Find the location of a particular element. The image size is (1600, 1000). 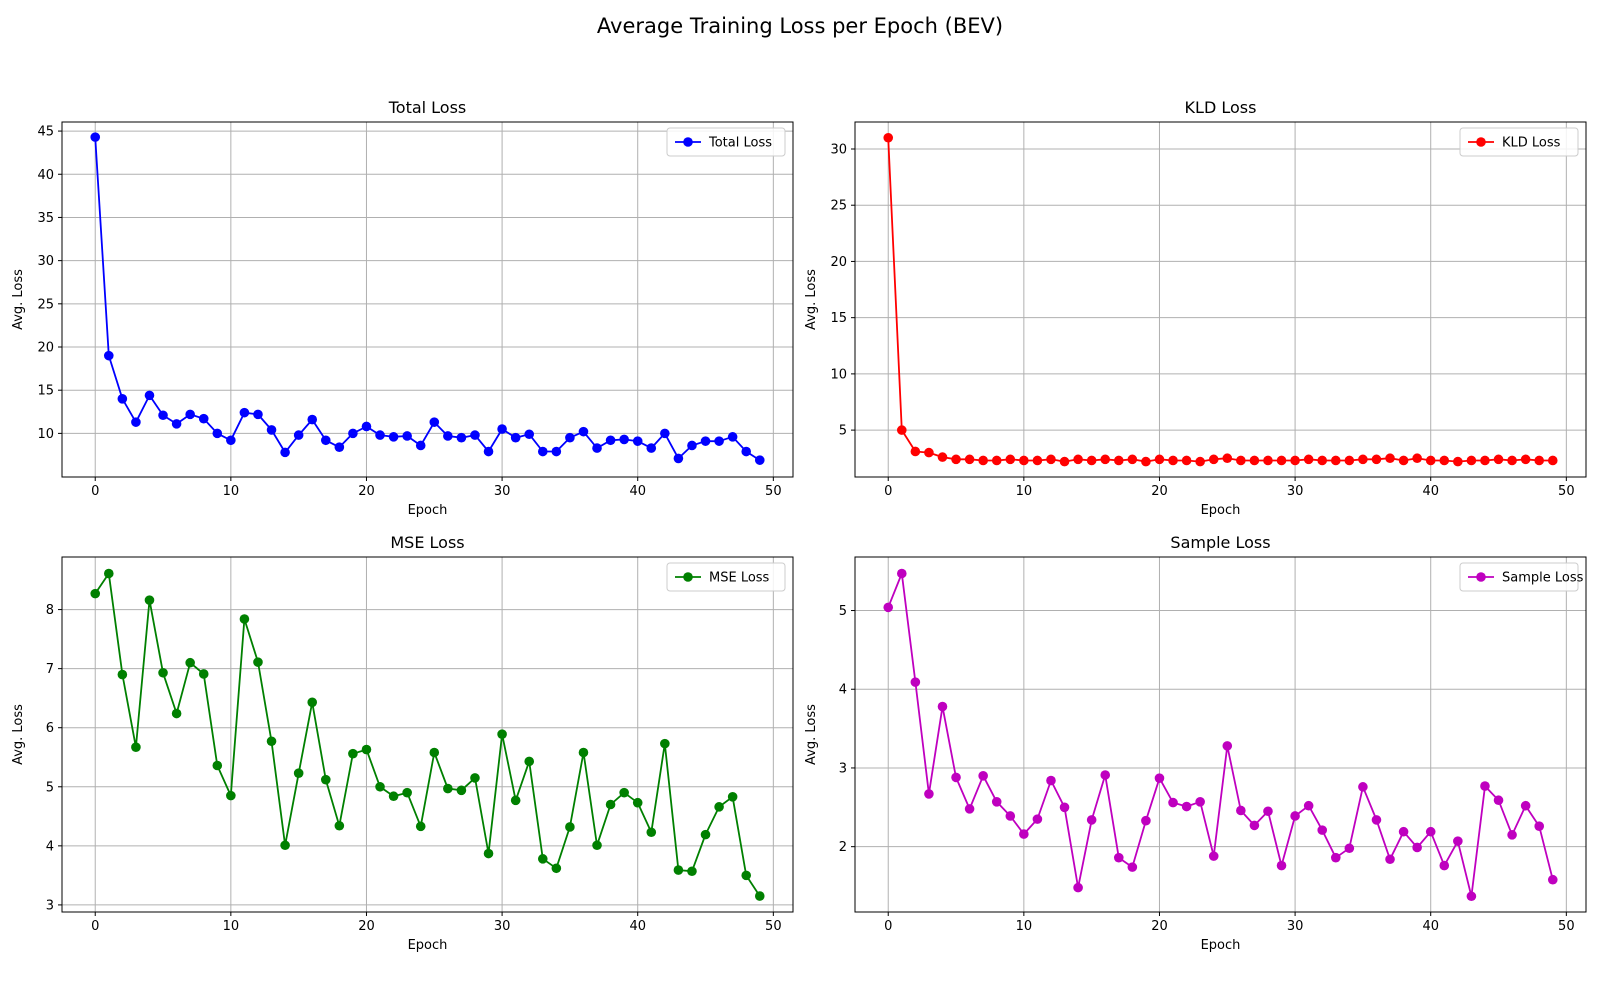

legend-marker is located at coordinates (688, 577).